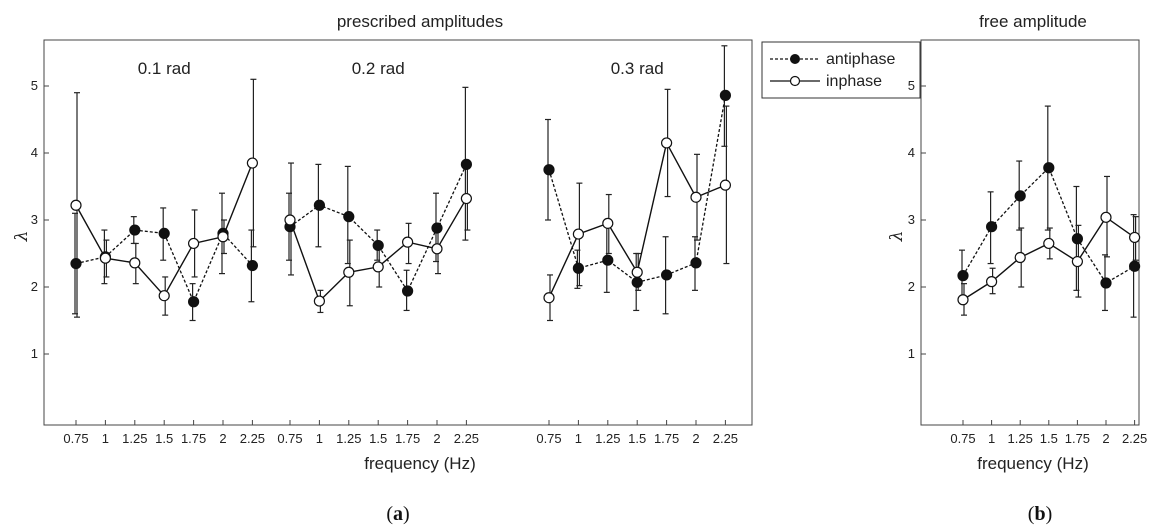 The image size is (1162, 530). I want to click on panel-a-y-label: λ, so click(22, 237).